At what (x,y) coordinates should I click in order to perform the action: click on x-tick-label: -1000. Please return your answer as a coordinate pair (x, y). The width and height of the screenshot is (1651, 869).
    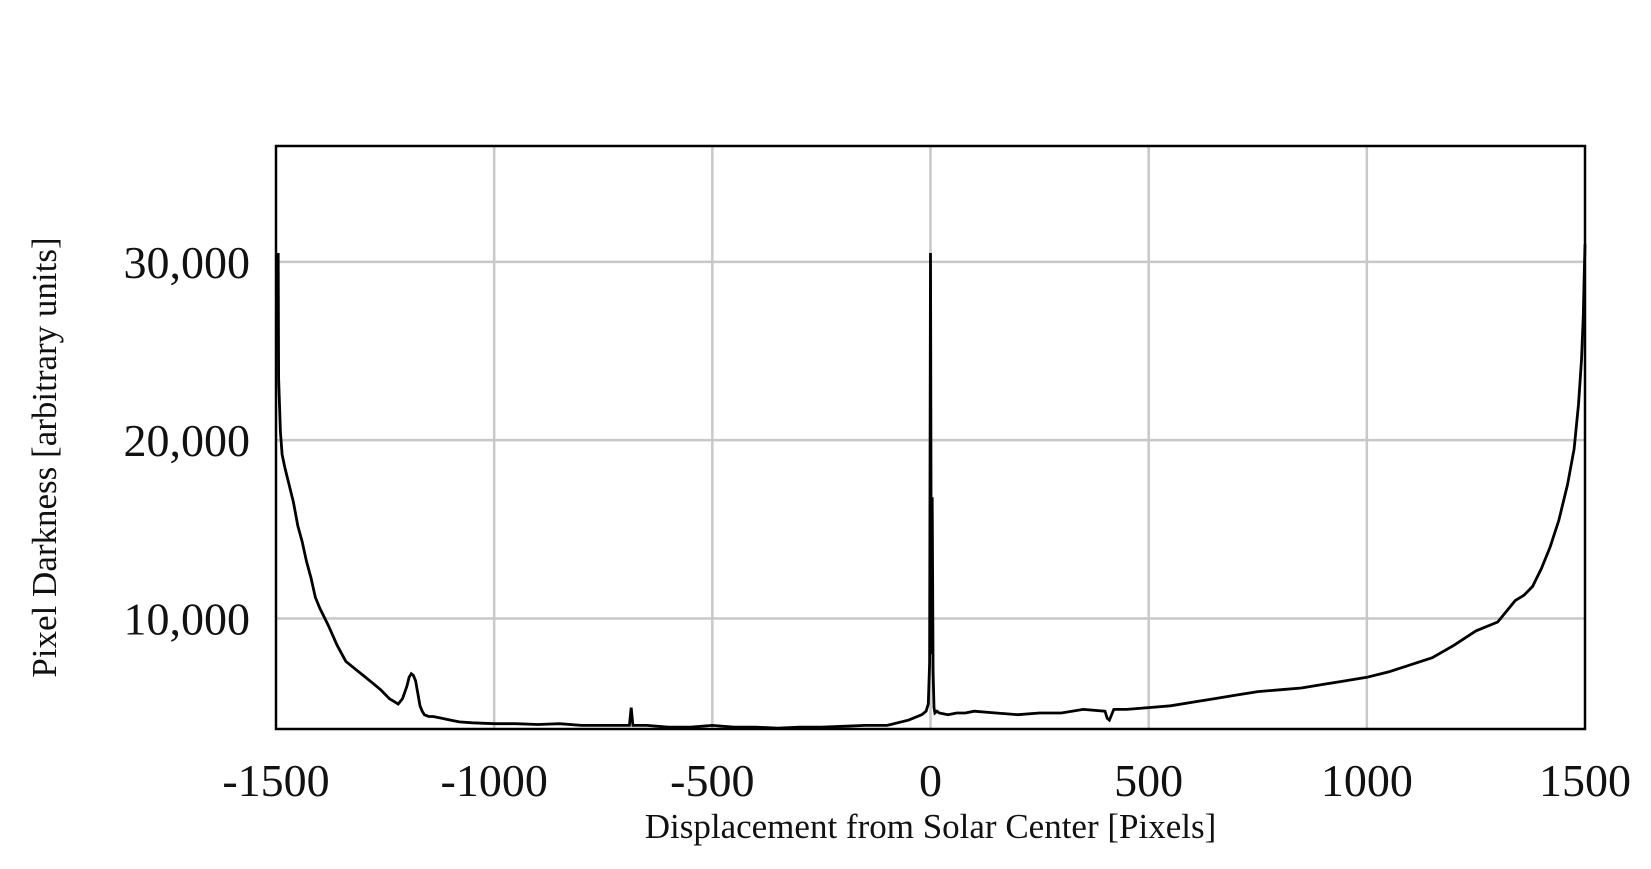
    Looking at the image, I should click on (494, 780).